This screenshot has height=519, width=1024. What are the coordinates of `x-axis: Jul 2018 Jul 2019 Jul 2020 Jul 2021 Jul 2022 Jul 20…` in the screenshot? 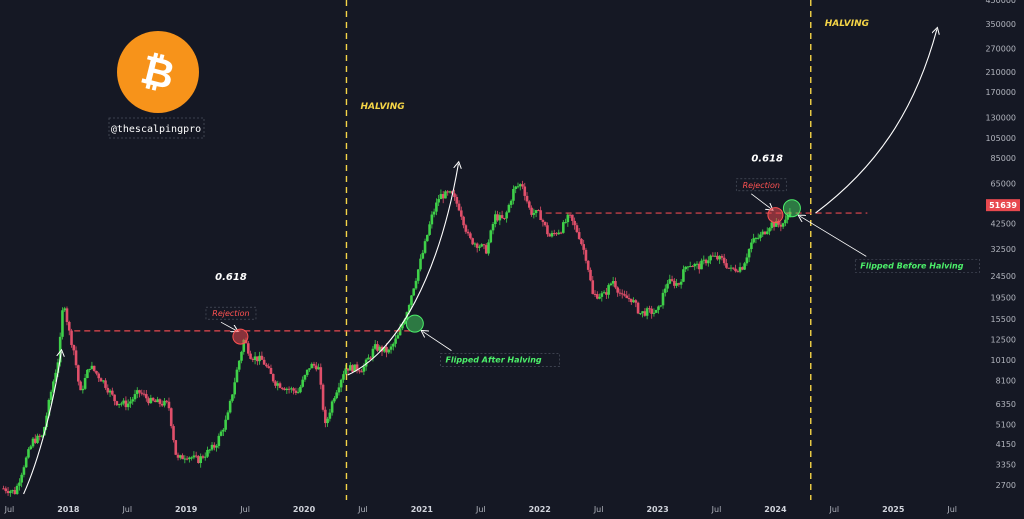 It's located at (480, 509).